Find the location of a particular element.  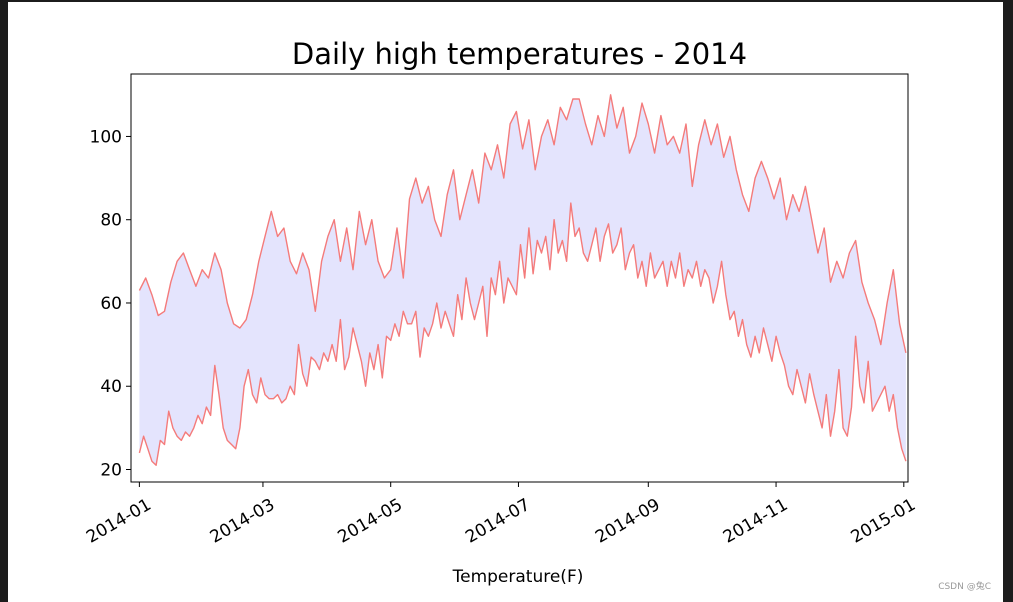

x-tick-label: 2014-03 is located at coordinates (243, 521).